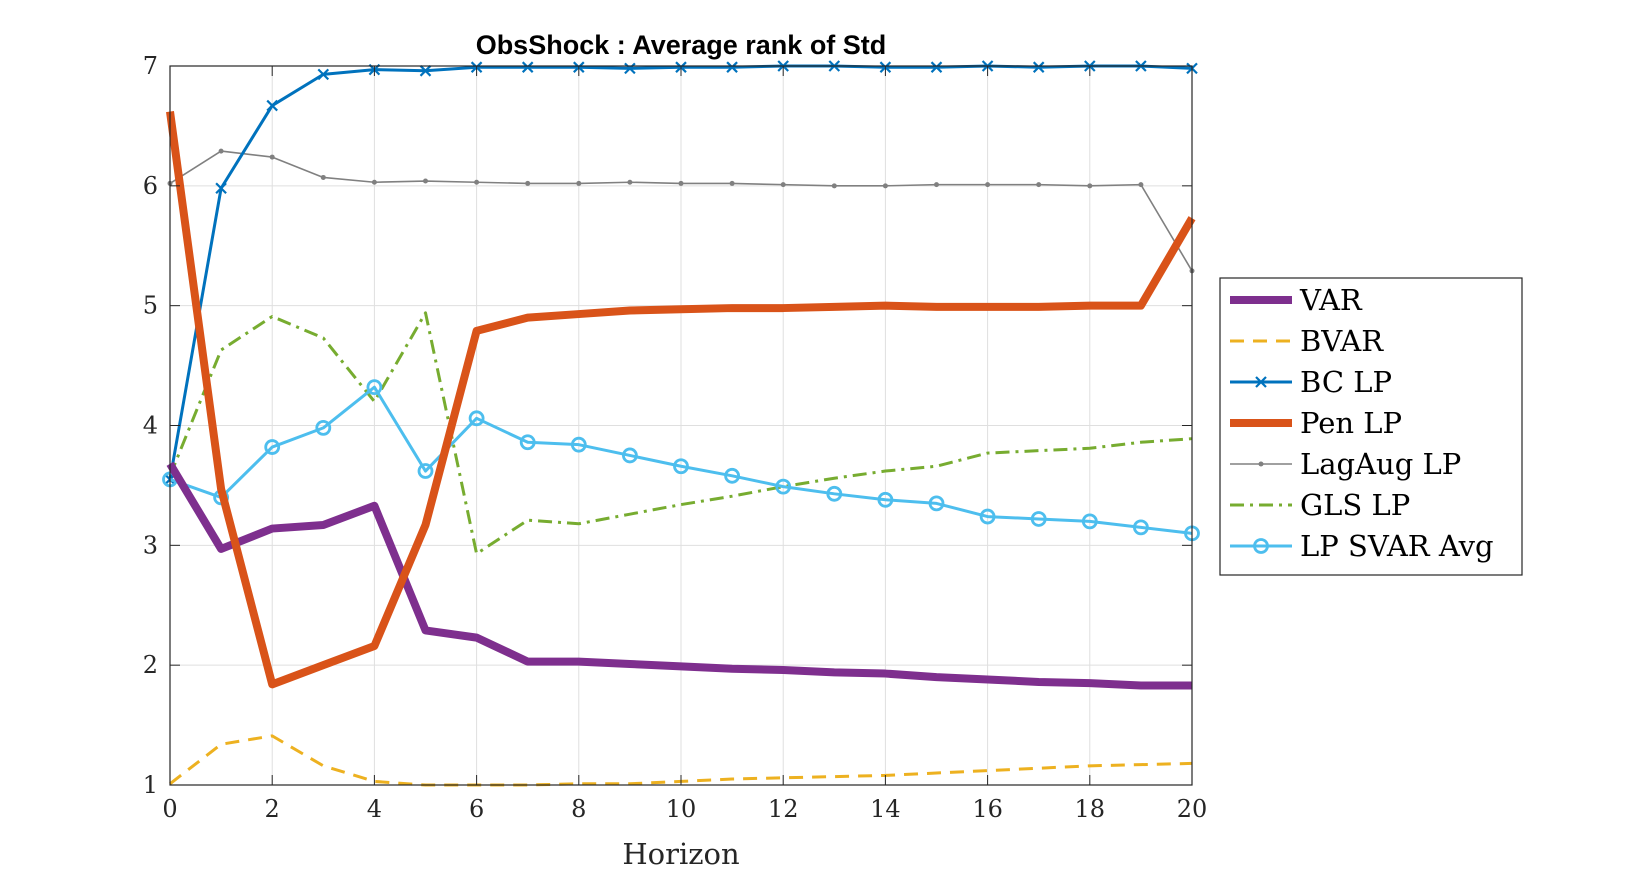 This screenshot has height=875, width=1633. What do you see at coordinates (169, 809) in the screenshot?
I see `x-tick-label: 0` at bounding box center [169, 809].